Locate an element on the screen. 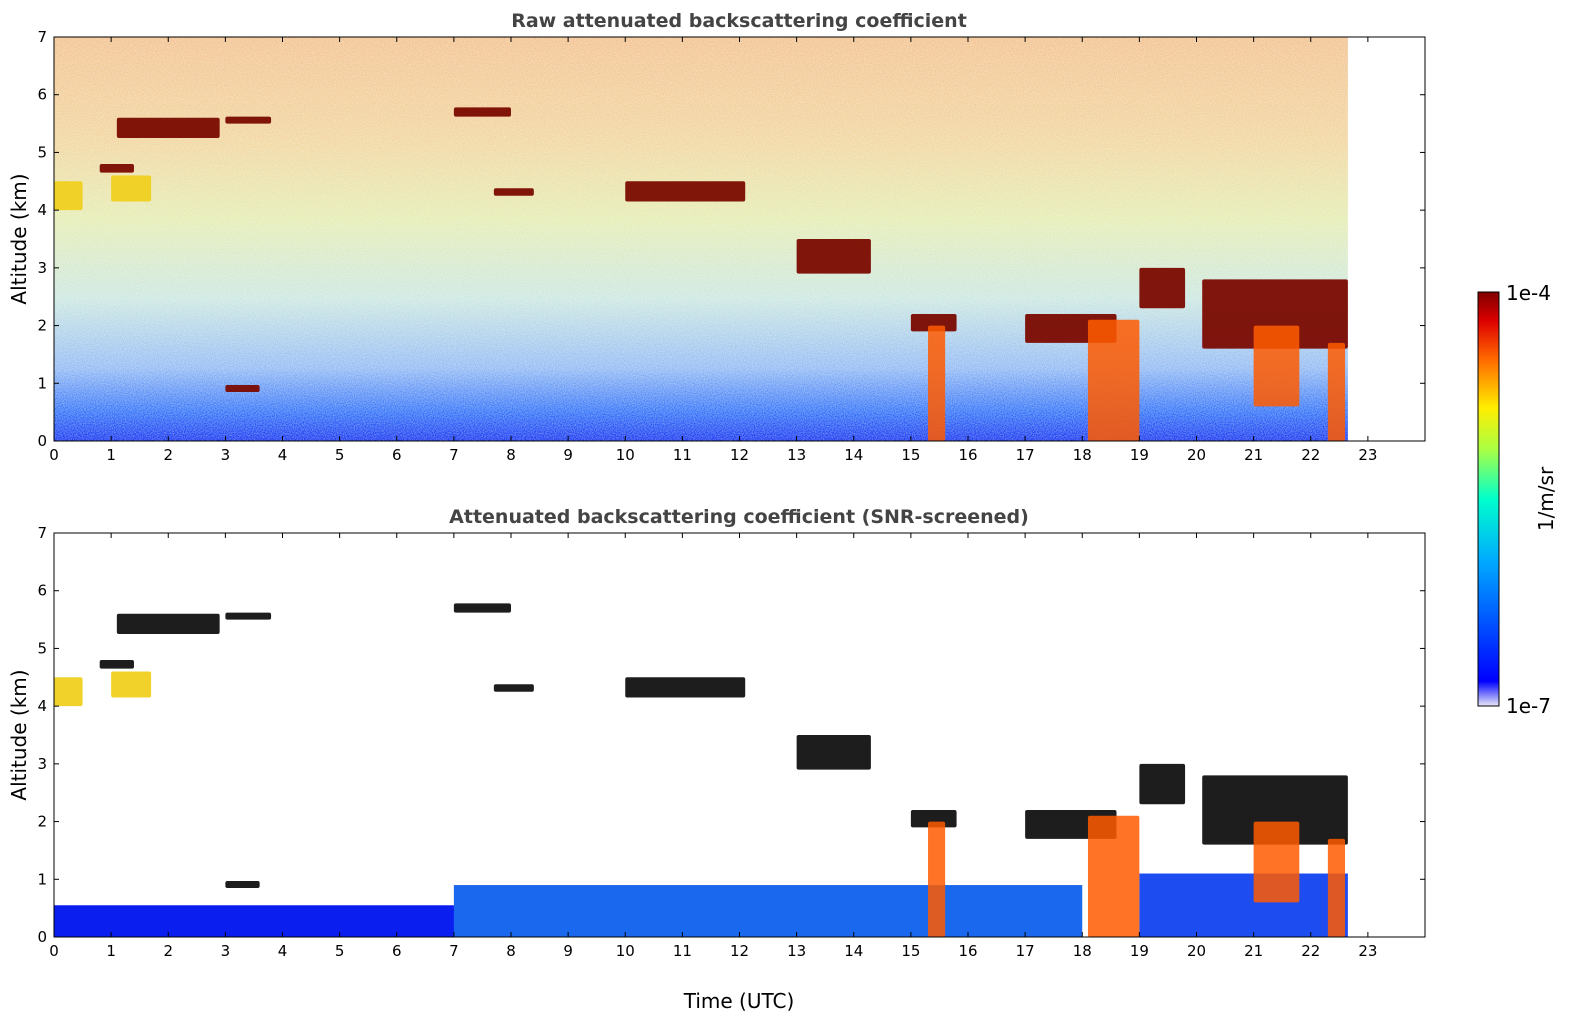 This screenshot has height=1020, width=1595. colorbar-min-label: 1e-7 is located at coordinates (1528, 706).